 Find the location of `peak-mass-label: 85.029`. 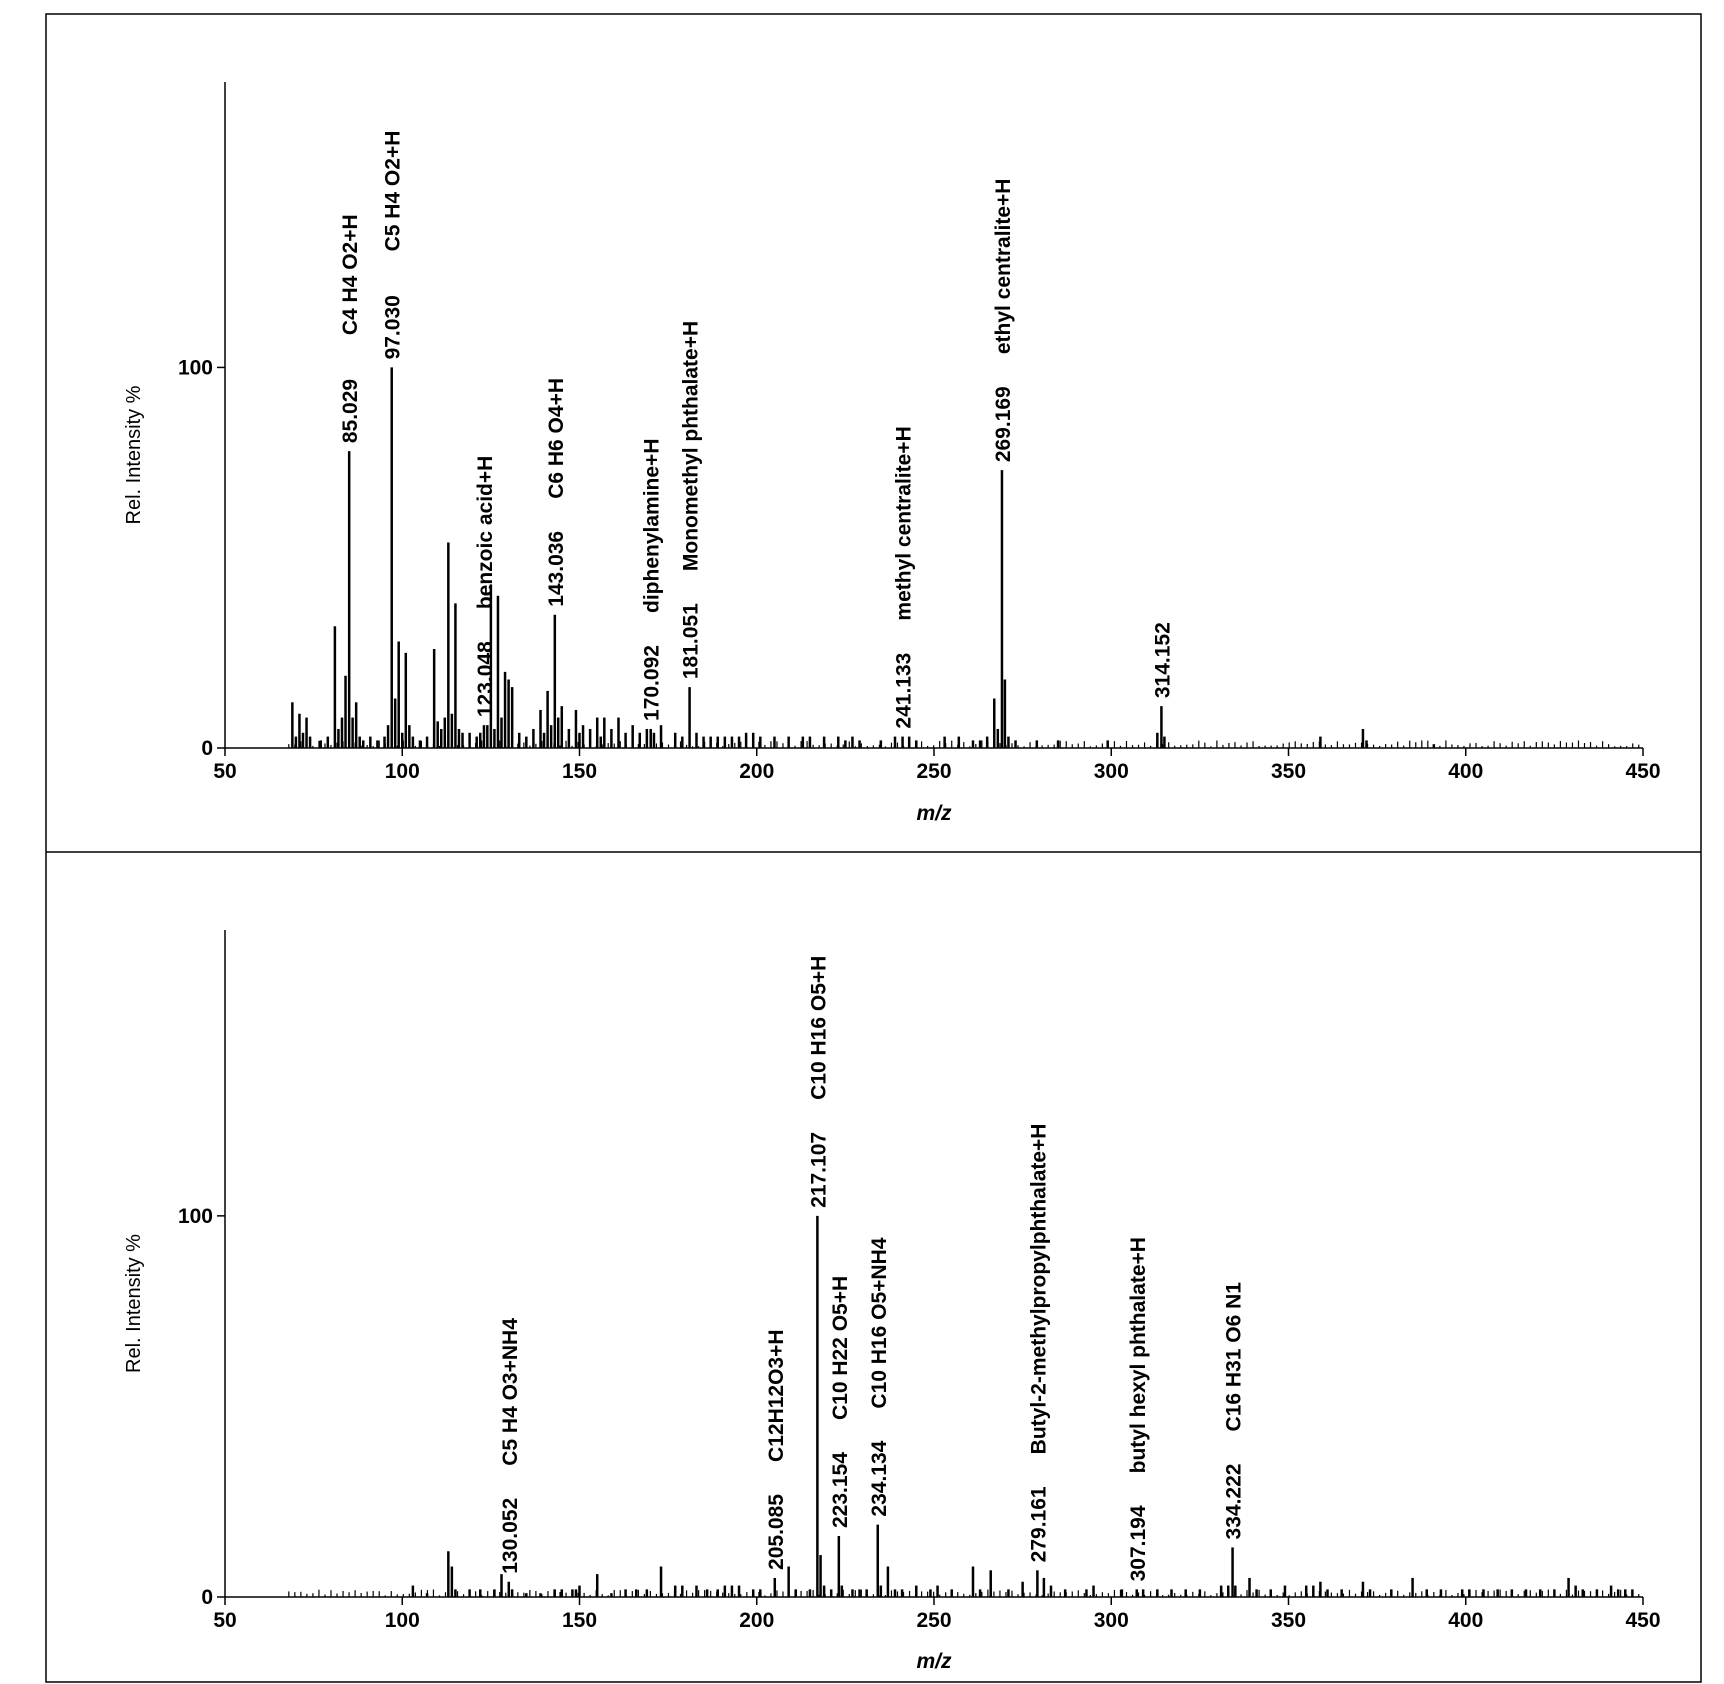

peak-mass-label: 85.029 is located at coordinates (350, 411).